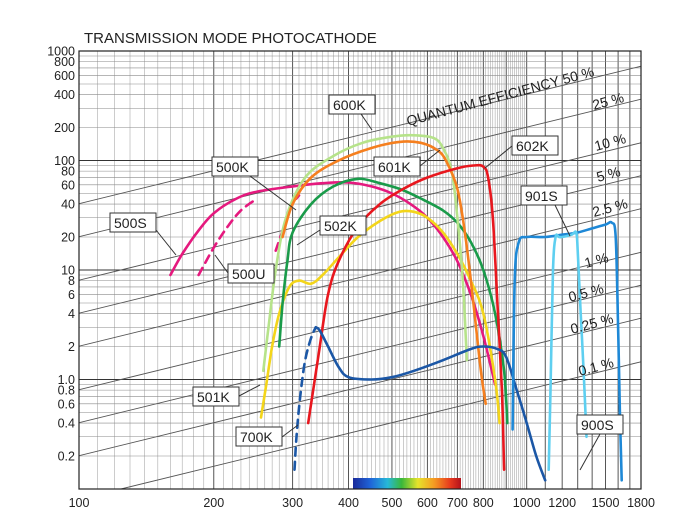 This screenshot has height=525, width=685. I want to click on y-tick-label: 1000, so click(61, 52).